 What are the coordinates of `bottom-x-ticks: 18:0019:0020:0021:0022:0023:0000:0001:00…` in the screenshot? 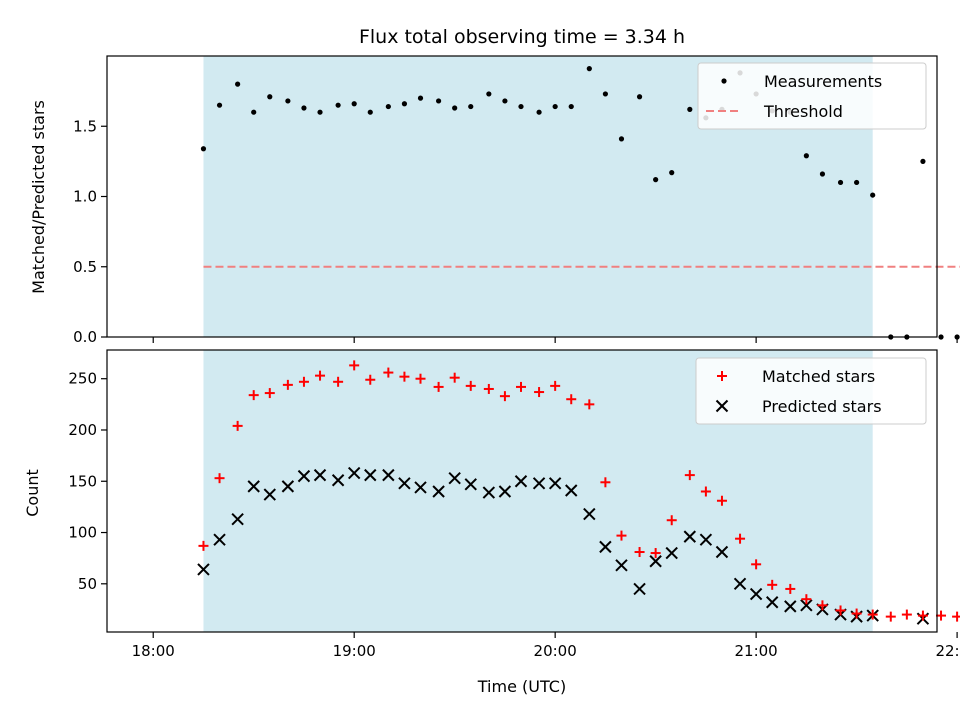 It's located at (546, 646).